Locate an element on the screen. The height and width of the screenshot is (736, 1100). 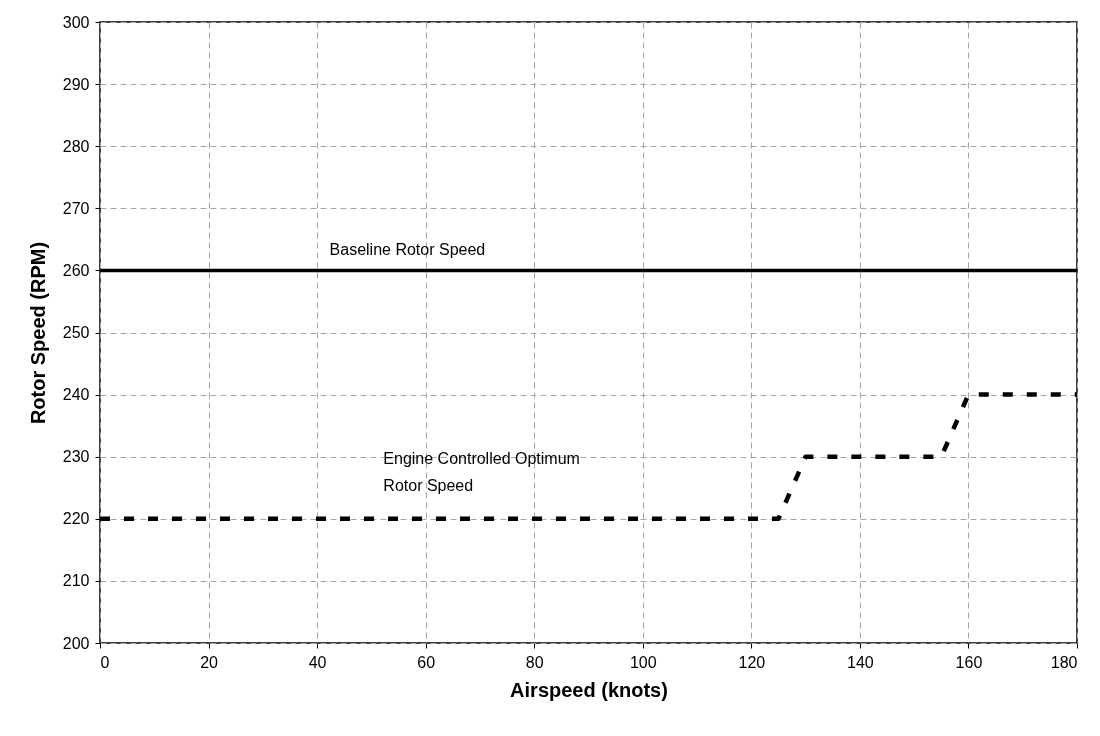
x-tick-label: 20 is located at coordinates (209, 662).